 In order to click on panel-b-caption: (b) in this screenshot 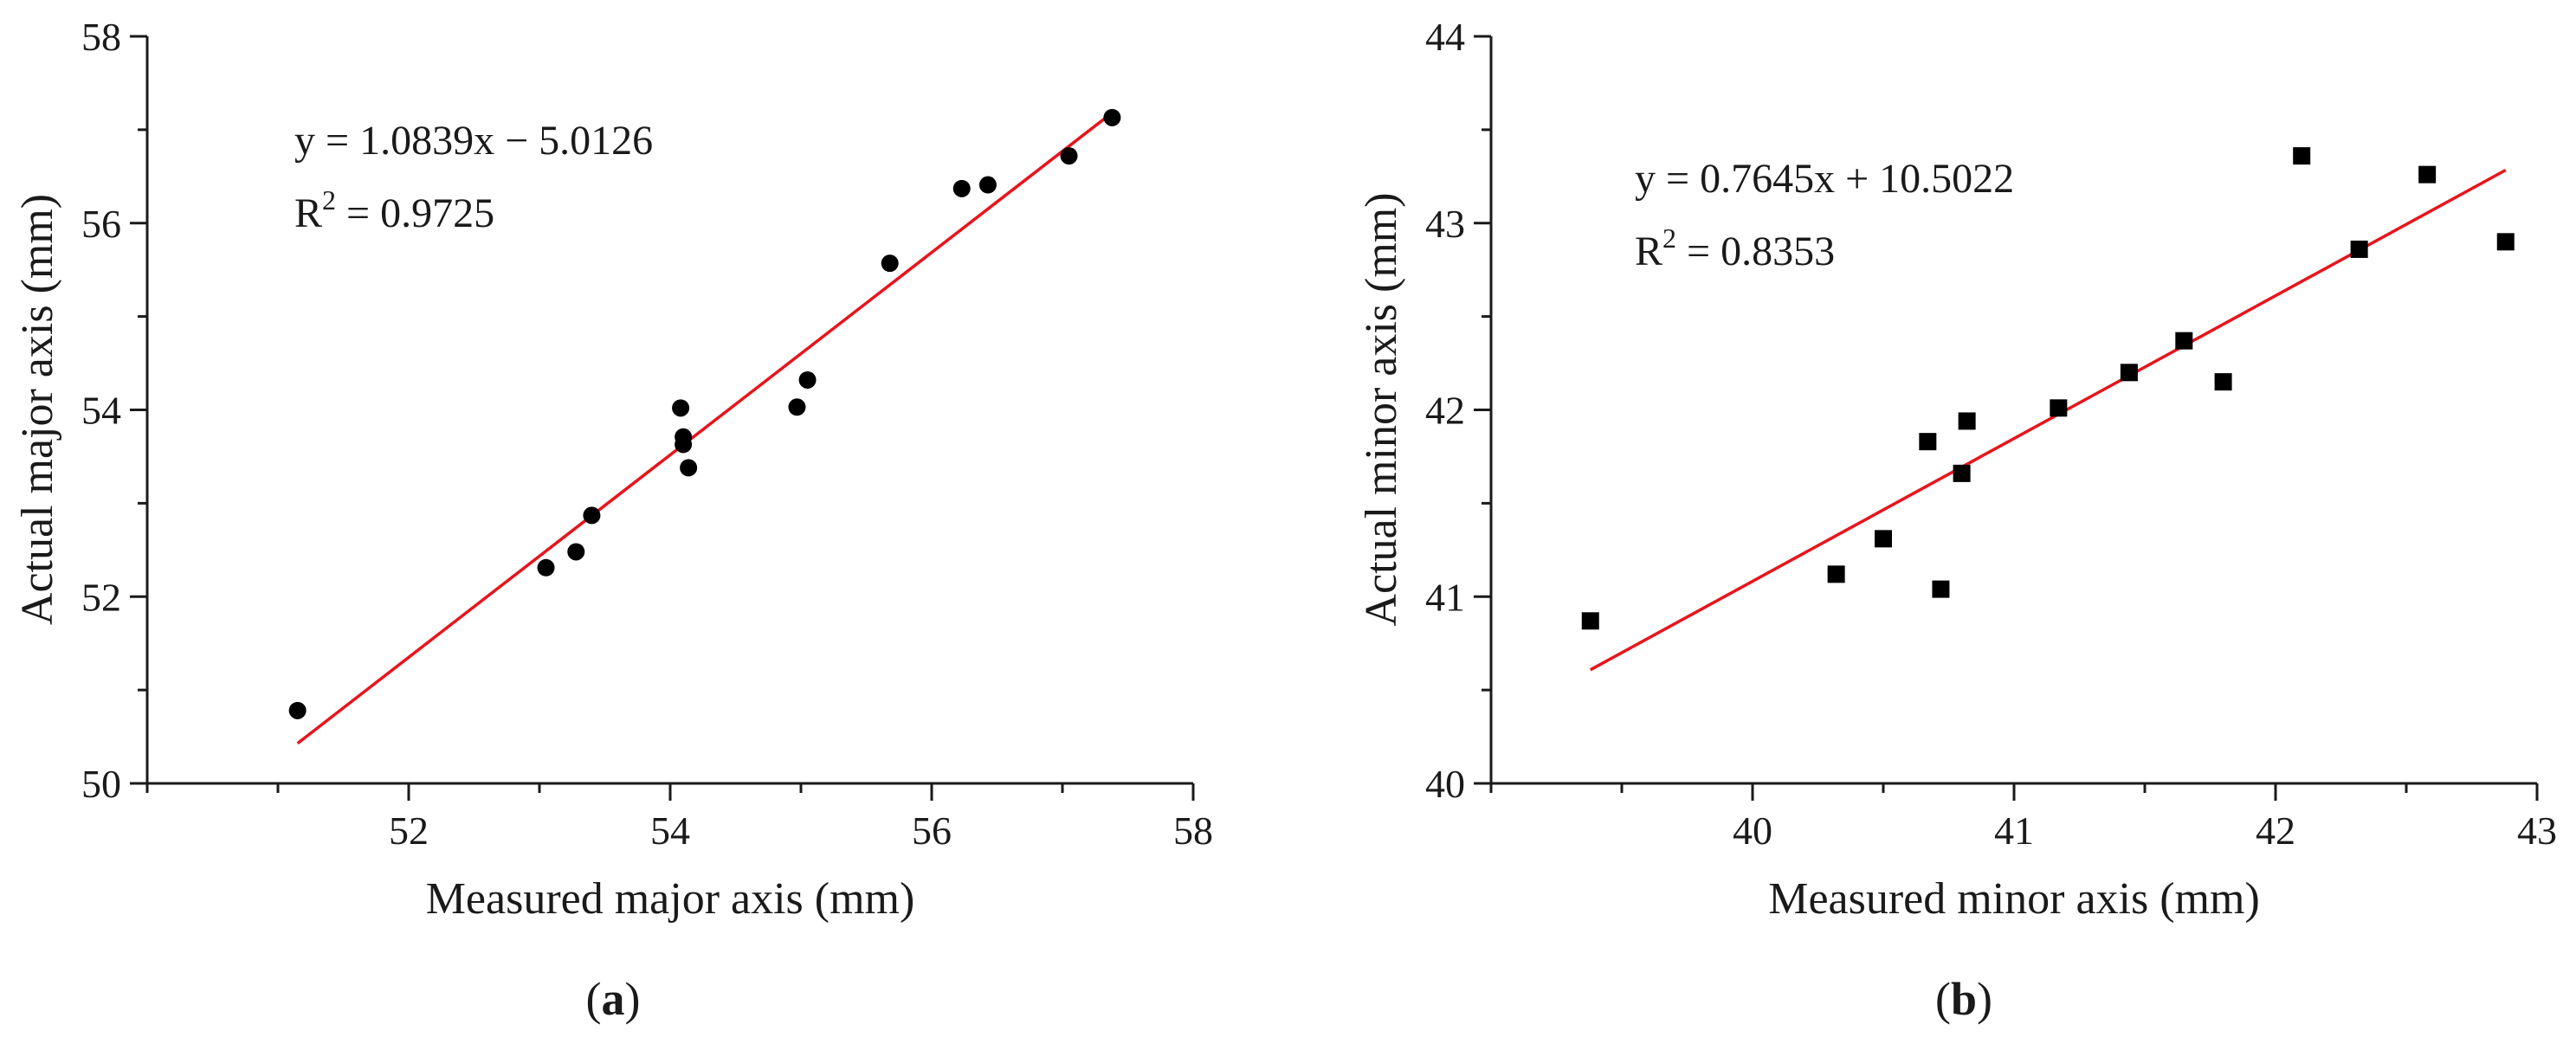, I will do `click(1963, 999)`.